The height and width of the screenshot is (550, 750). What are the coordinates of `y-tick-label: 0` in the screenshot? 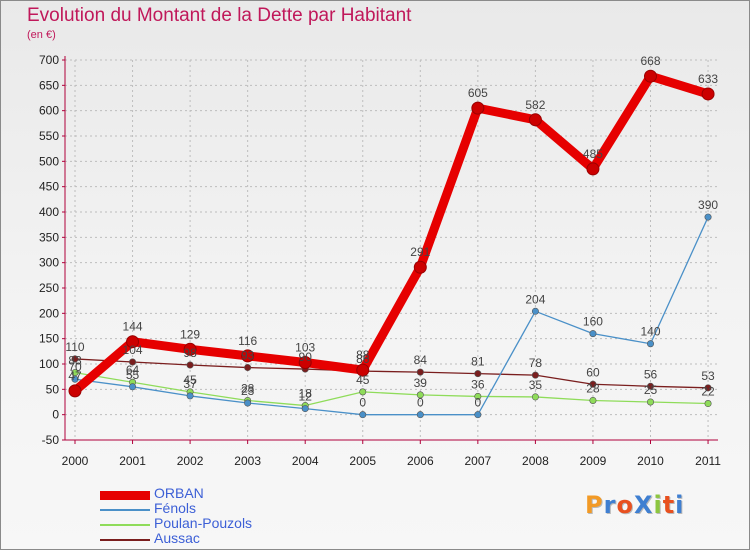 It's located at (55, 415).